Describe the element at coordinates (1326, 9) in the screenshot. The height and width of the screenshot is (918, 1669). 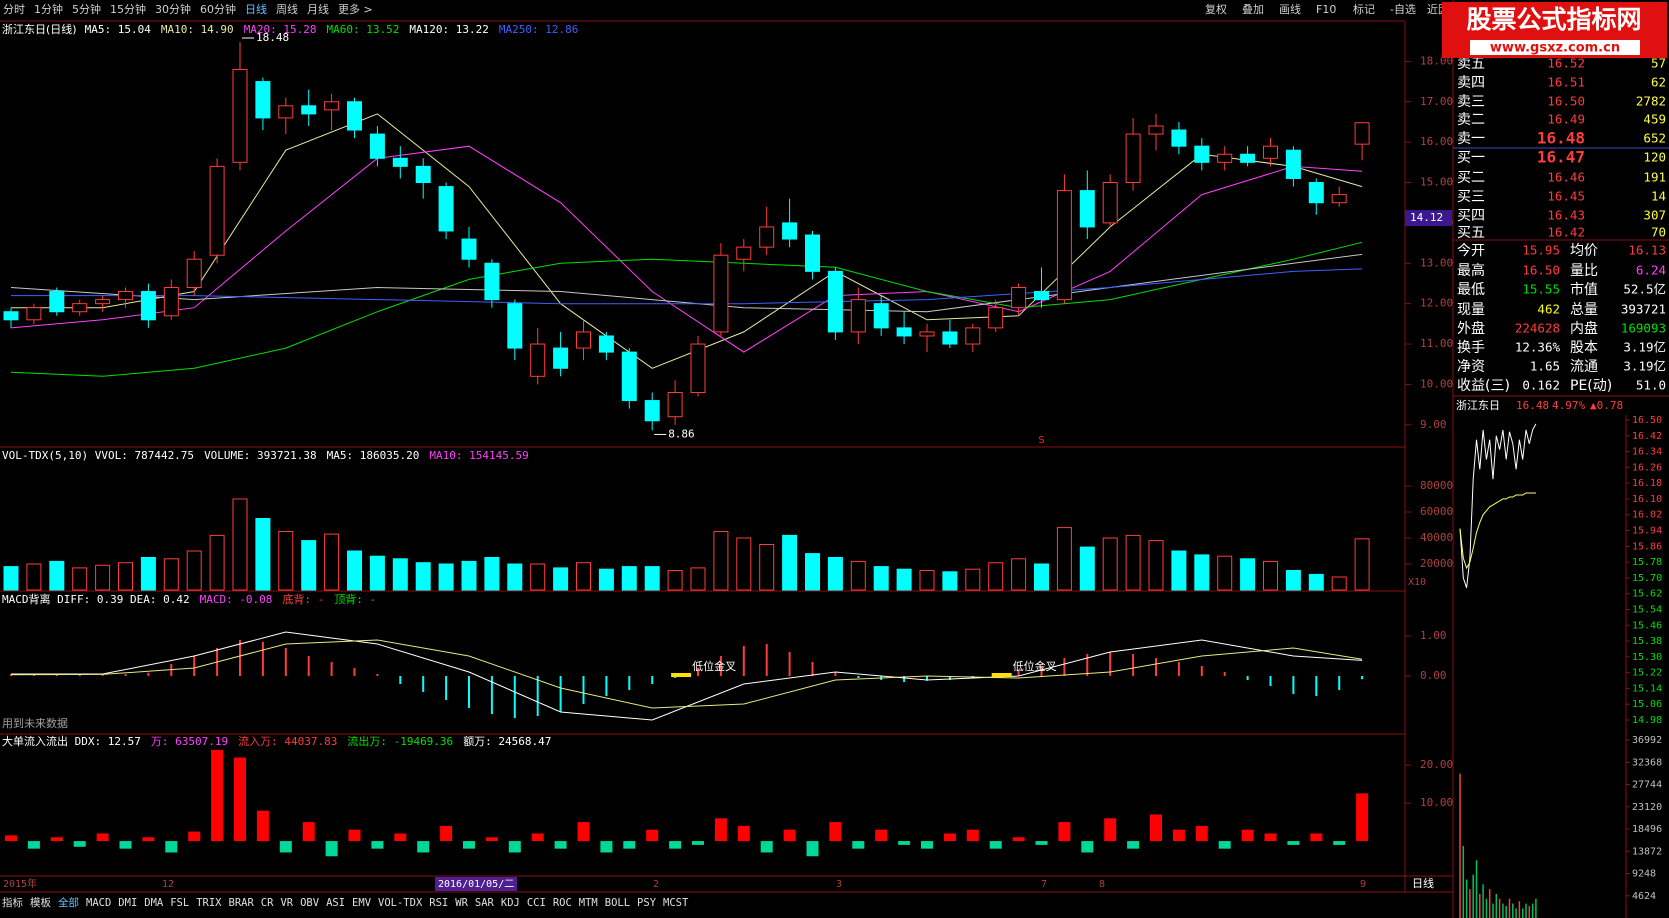
I see `tool-button: F10` at that location.